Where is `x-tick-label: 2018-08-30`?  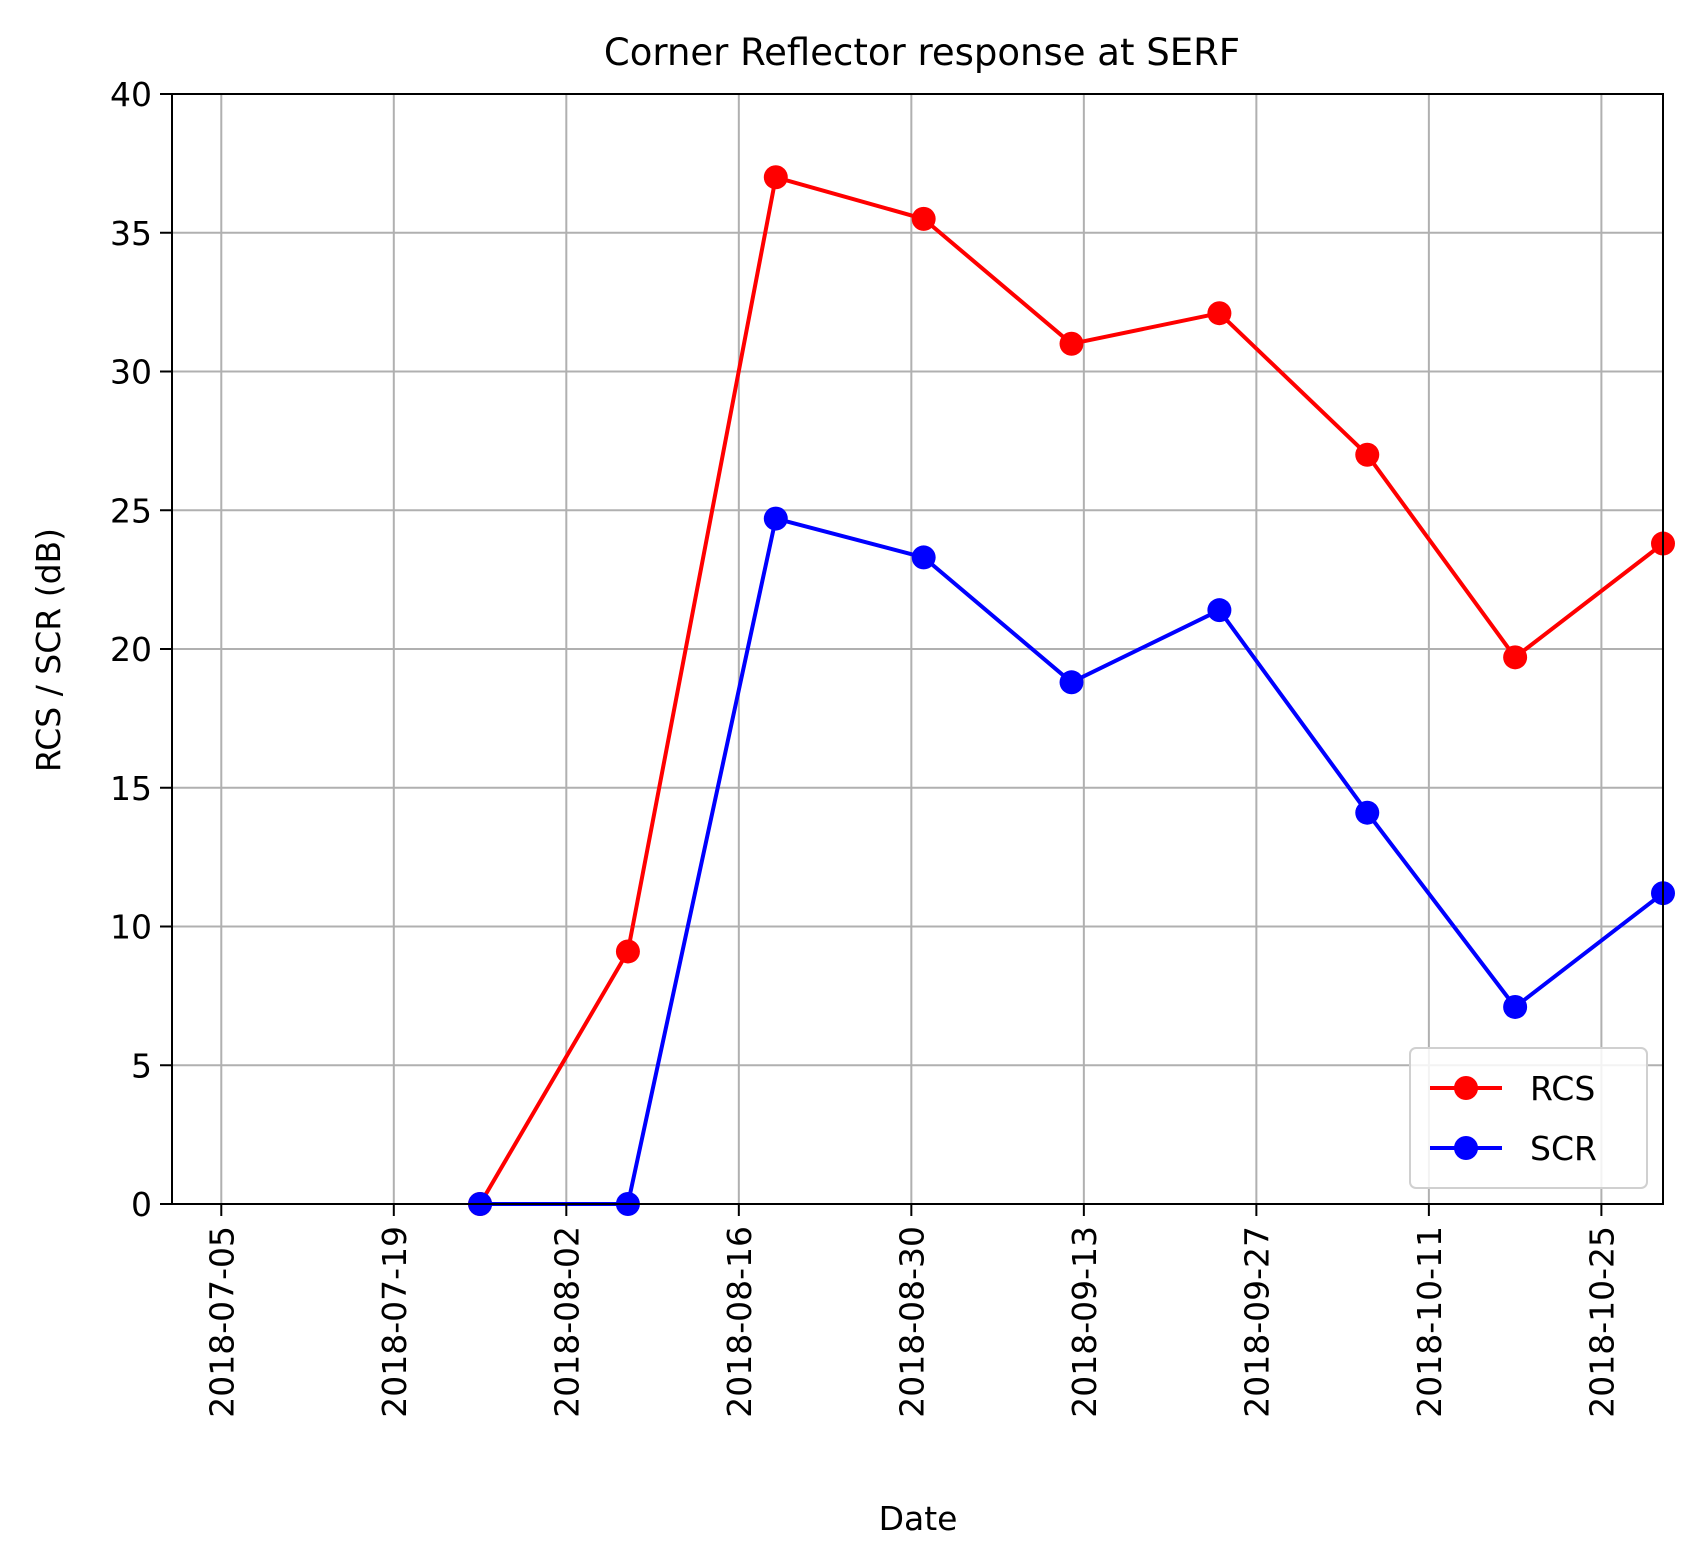
x-tick-label: 2018-08-30 is located at coordinates (911, 1322).